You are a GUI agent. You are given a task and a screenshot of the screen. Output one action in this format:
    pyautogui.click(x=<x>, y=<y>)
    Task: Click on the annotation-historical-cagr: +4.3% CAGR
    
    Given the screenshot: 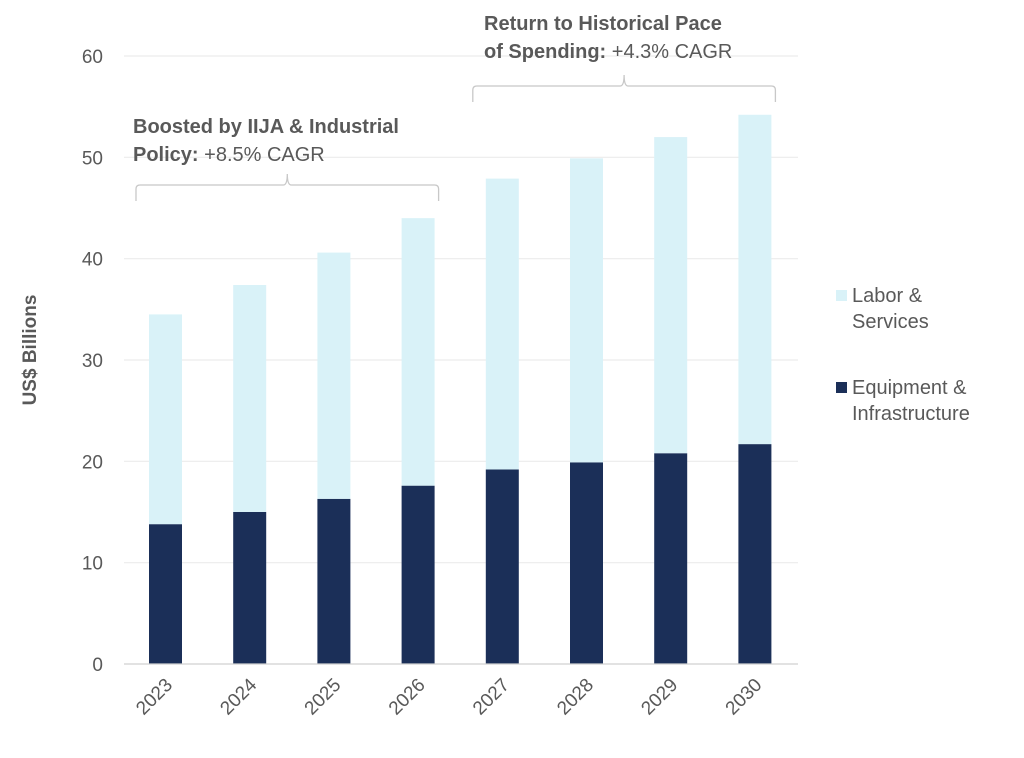 What is the action you would take?
    pyautogui.click(x=669, y=52)
    